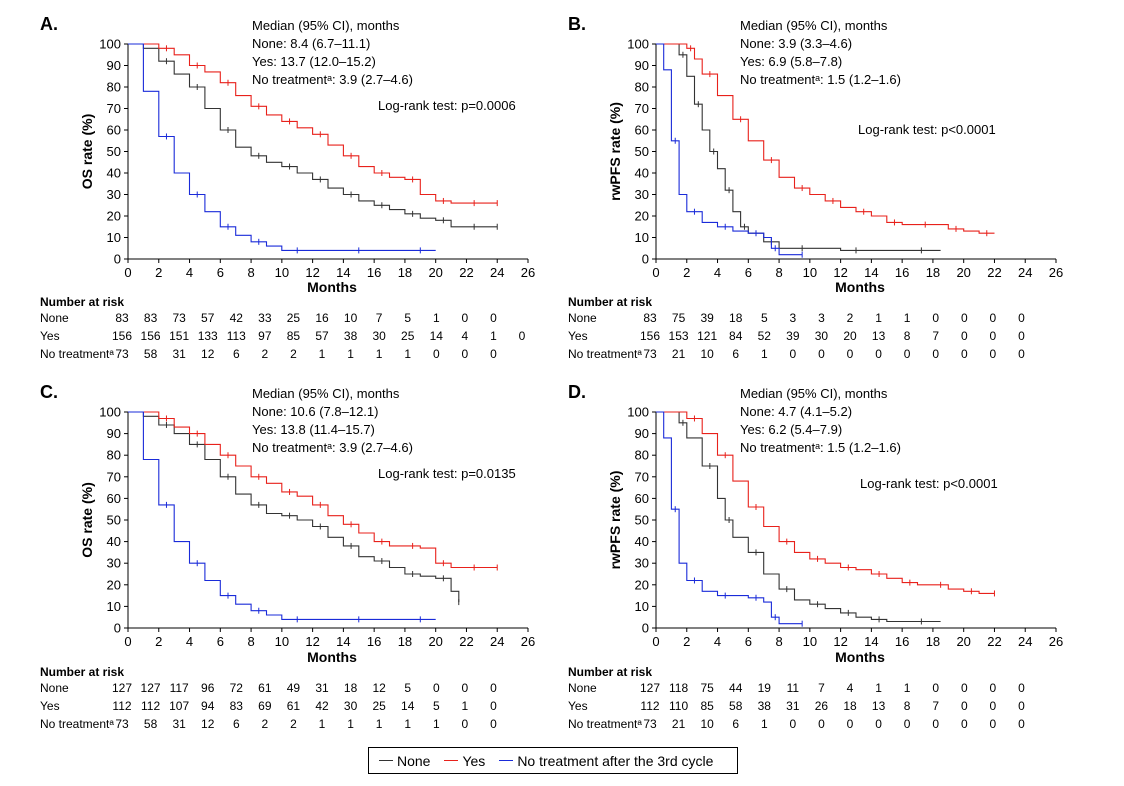 This screenshot has height=786, width=1124. What do you see at coordinates (49, 392) in the screenshot?
I see `panel-3-letter: C.` at bounding box center [49, 392].